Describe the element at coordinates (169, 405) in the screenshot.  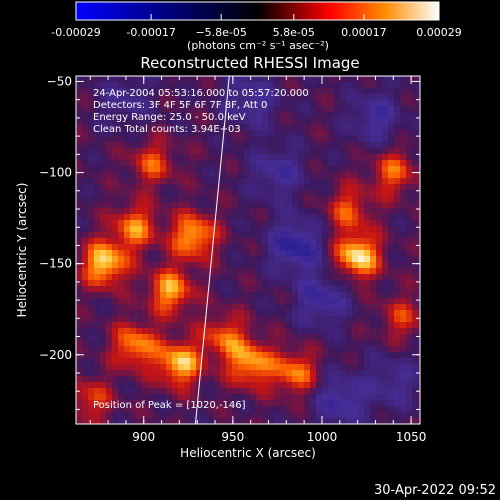
I see `peak-position-label: Position of Peak = [1020,-146]` at that location.